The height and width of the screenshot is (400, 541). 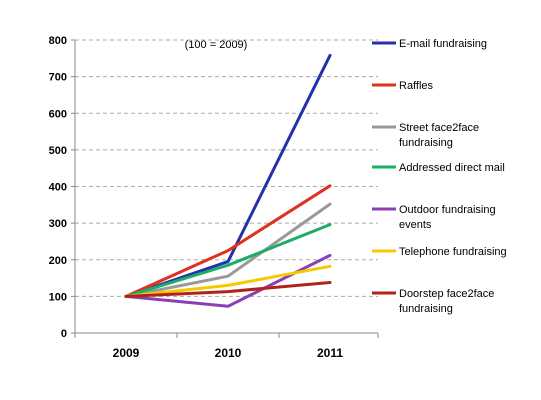 I want to click on legend-label-outdoor-fundraising-events: Outdoor fundraising, so click(x=447, y=210).